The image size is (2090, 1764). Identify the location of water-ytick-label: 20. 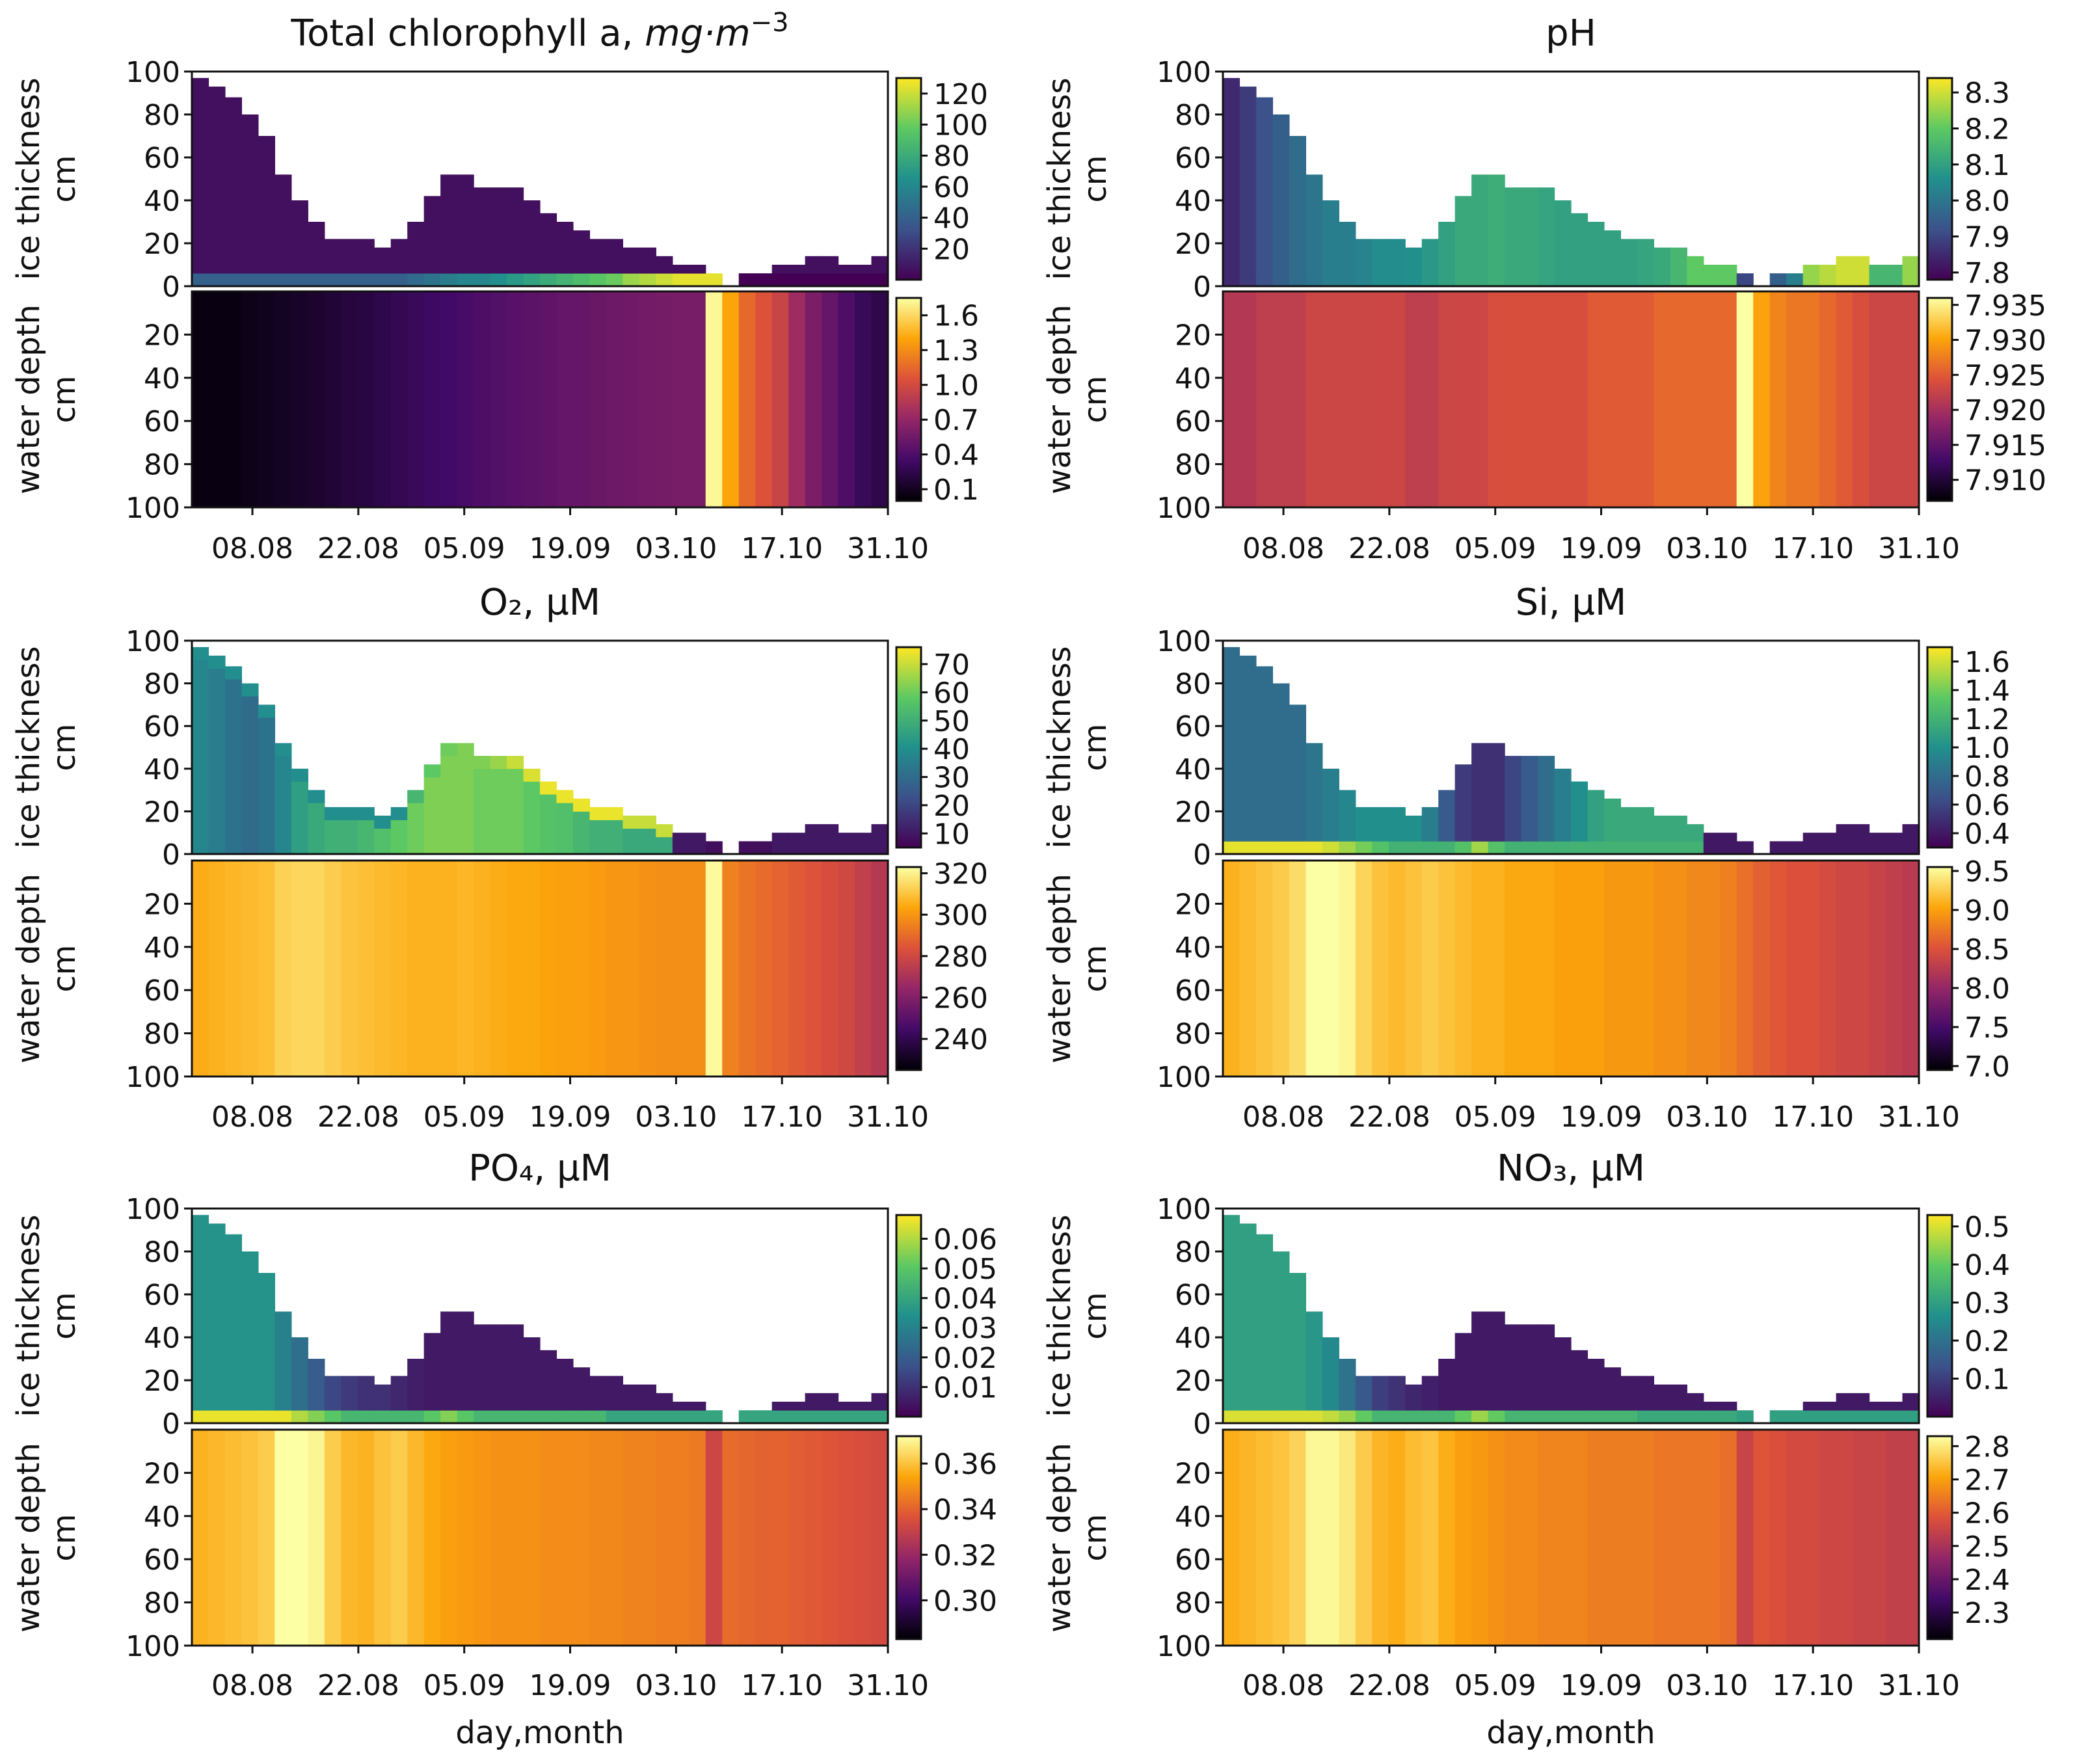
(162, 904).